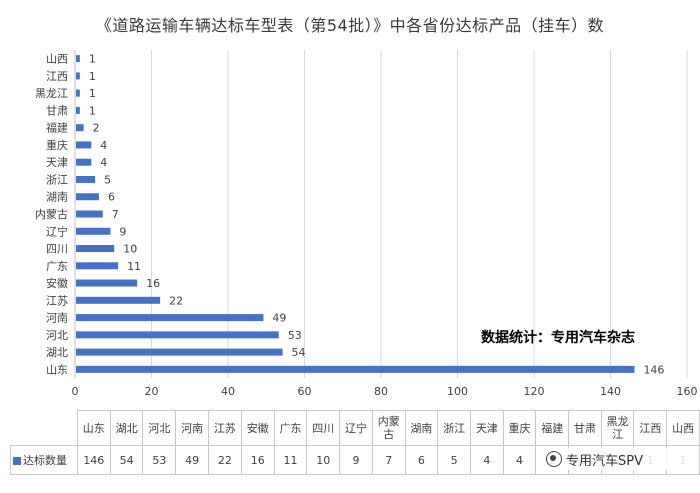  What do you see at coordinates (225, 428) in the screenshot?
I see `table-header-cell: 江苏` at bounding box center [225, 428].